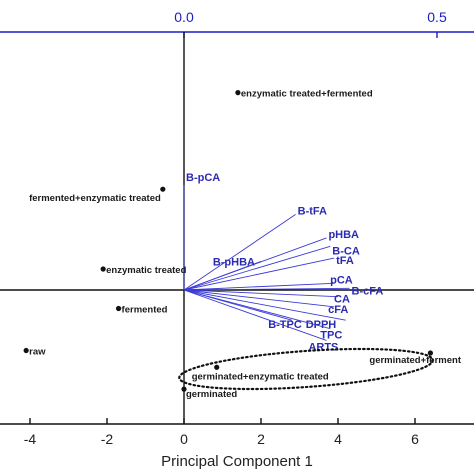 The width and height of the screenshot is (474, 474). Describe the element at coordinates (95, 198) in the screenshot. I see `score-label: fermented+enzymatic treated` at that location.